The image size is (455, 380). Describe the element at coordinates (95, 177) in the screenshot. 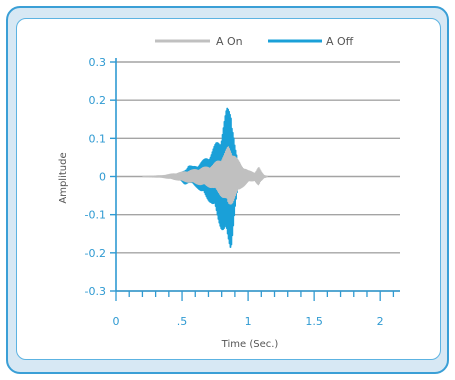

I see `y-tick-labels: 0.3 0.2 0.1 0 -0.1 -0.2 -0.3` at that location.